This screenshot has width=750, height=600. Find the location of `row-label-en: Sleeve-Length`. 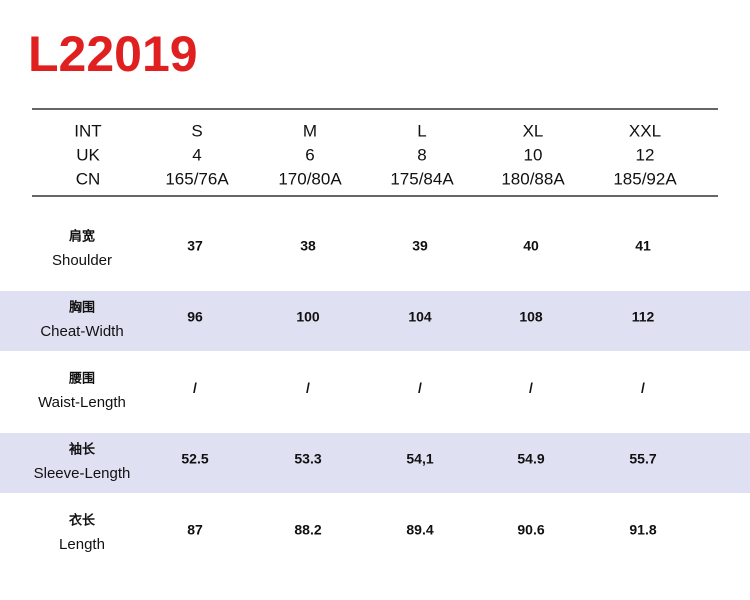

row-label-en: Sleeve-Length is located at coordinates (82, 473).